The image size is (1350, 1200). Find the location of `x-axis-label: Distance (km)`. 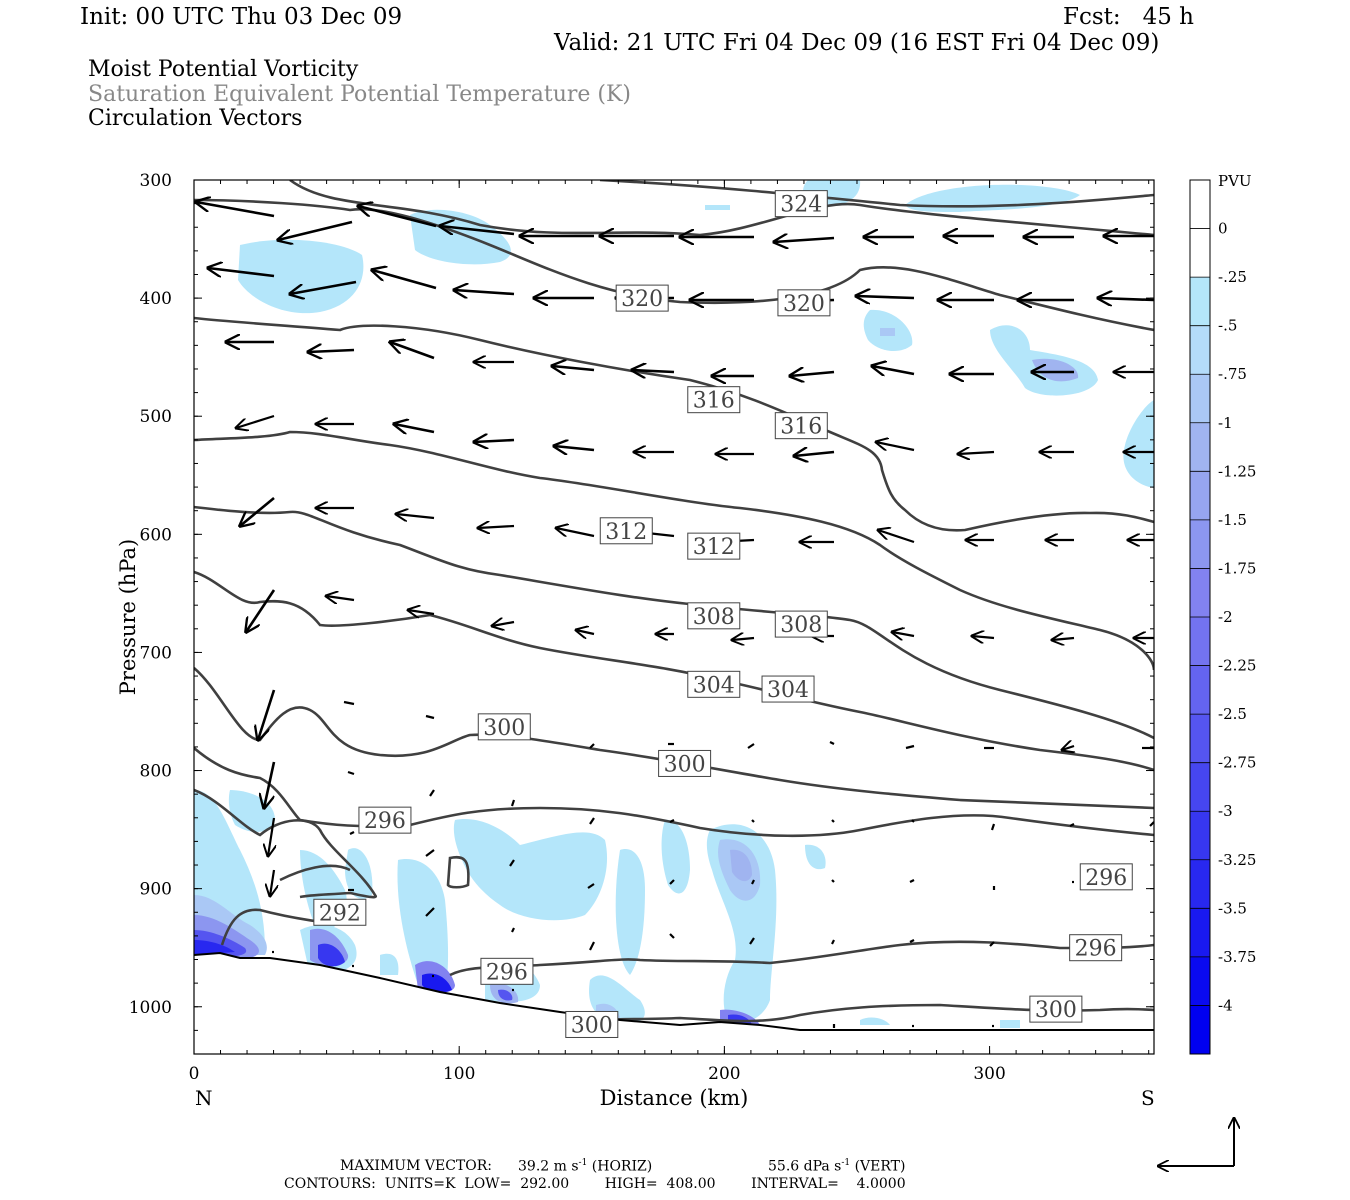

x-axis-label: Distance (km) is located at coordinates (674, 1098).